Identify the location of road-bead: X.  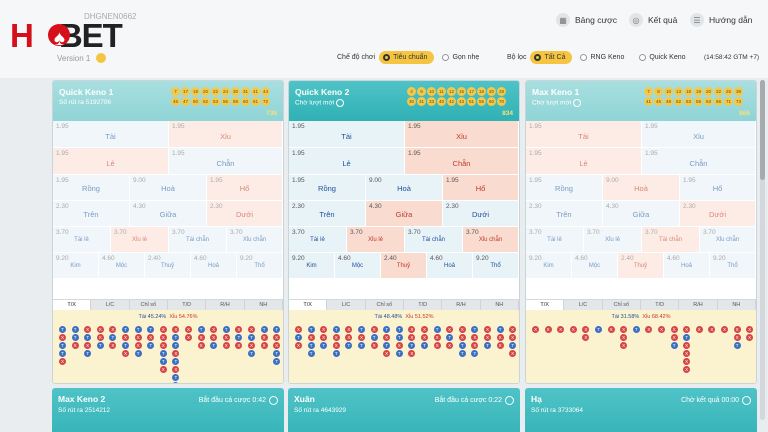
(424, 337).